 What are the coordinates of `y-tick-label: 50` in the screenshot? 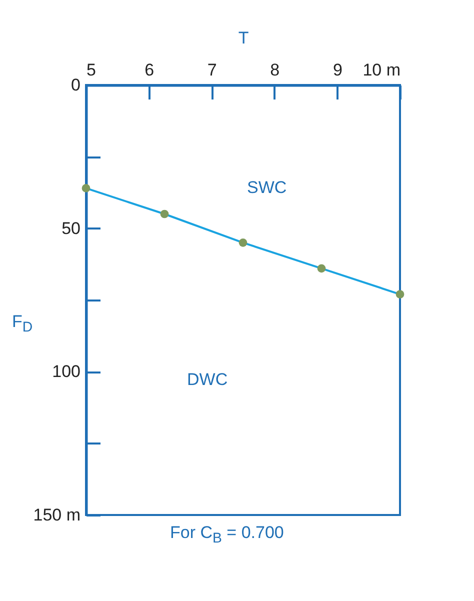 It's located at (71, 228).